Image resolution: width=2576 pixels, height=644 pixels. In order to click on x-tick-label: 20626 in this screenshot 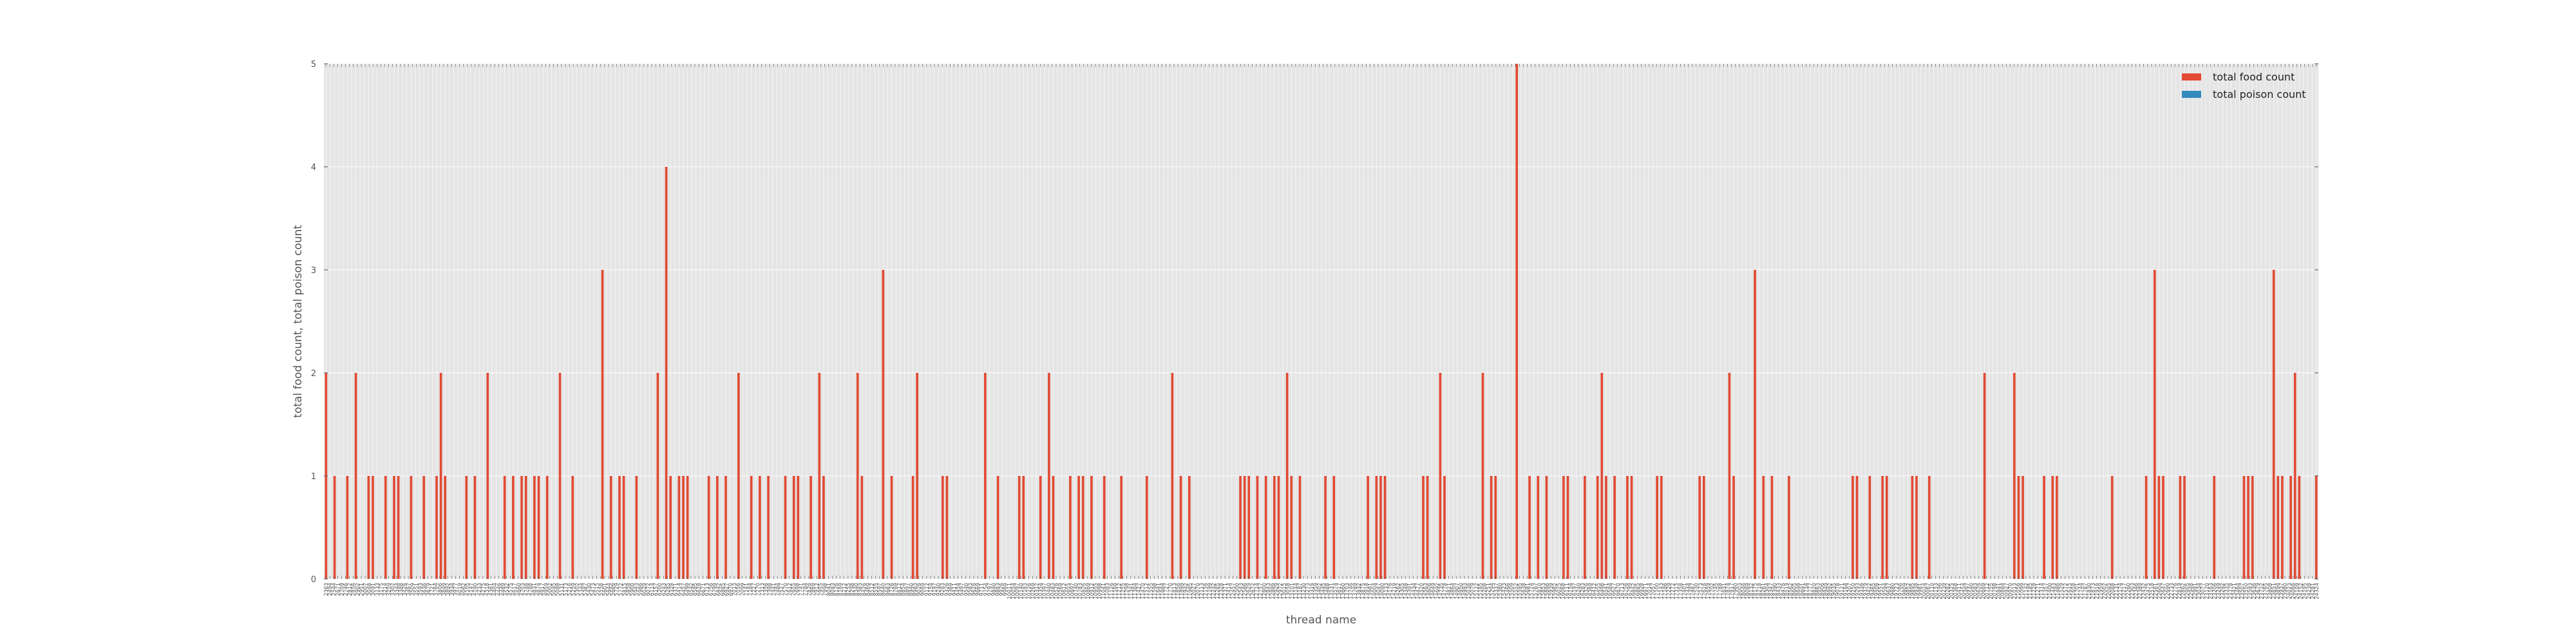, I will do `click(1979, 591)`.